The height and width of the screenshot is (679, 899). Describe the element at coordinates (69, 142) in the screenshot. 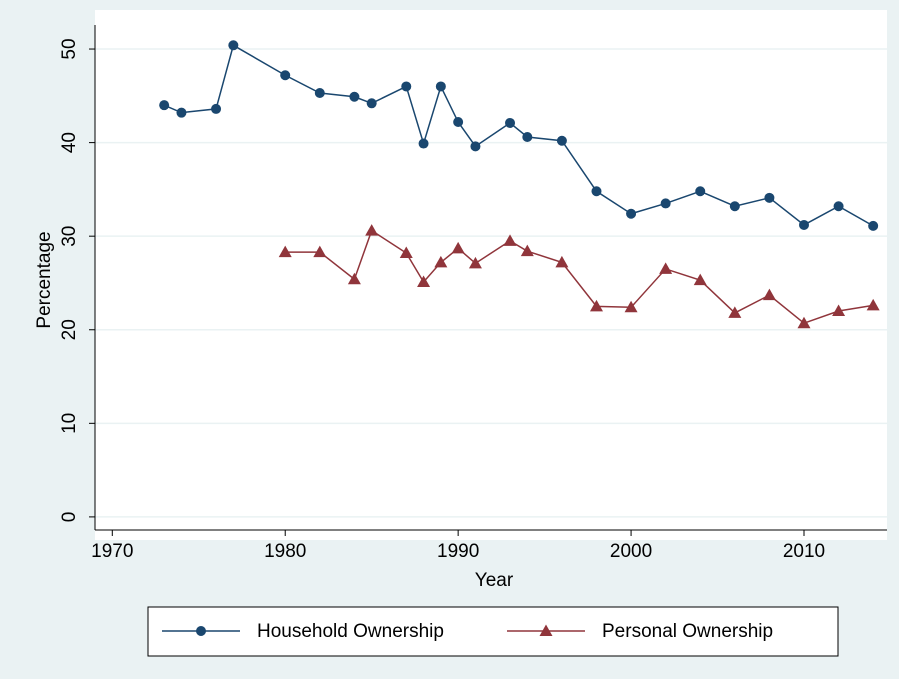

I see `y-tick-label: 40` at that location.